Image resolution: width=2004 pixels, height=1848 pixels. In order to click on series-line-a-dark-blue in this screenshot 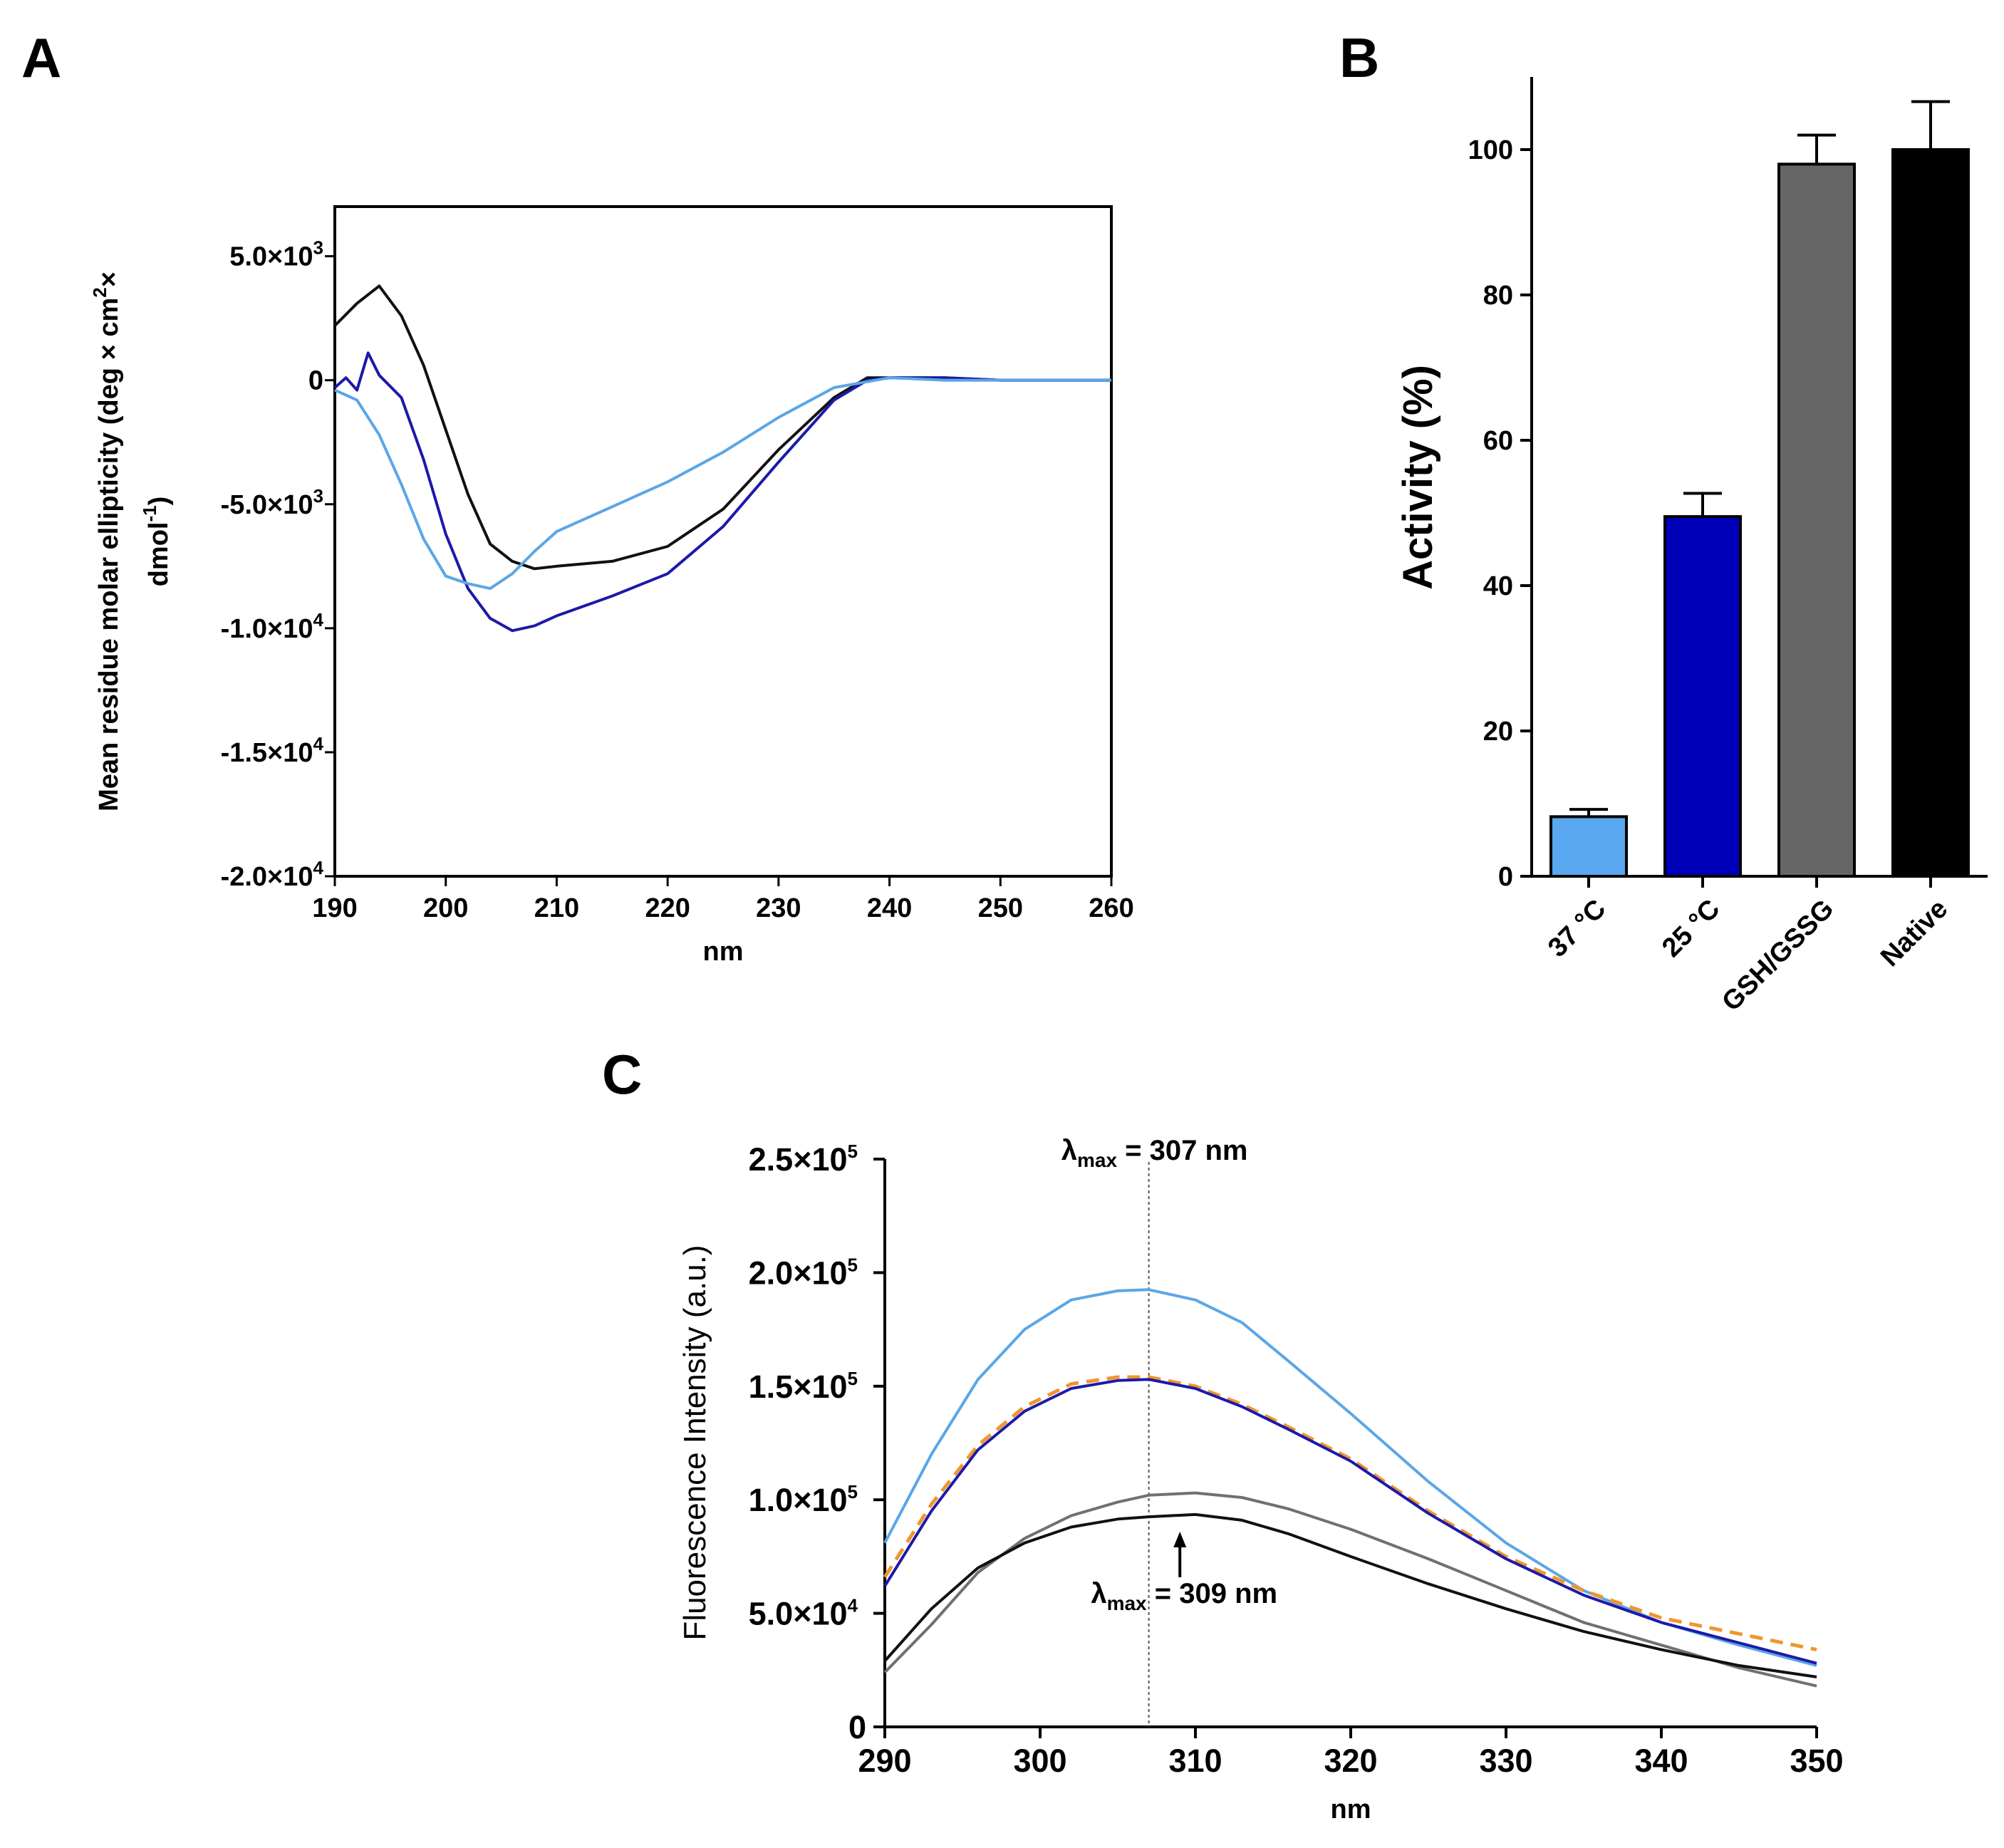, I will do `click(722, 492)`.